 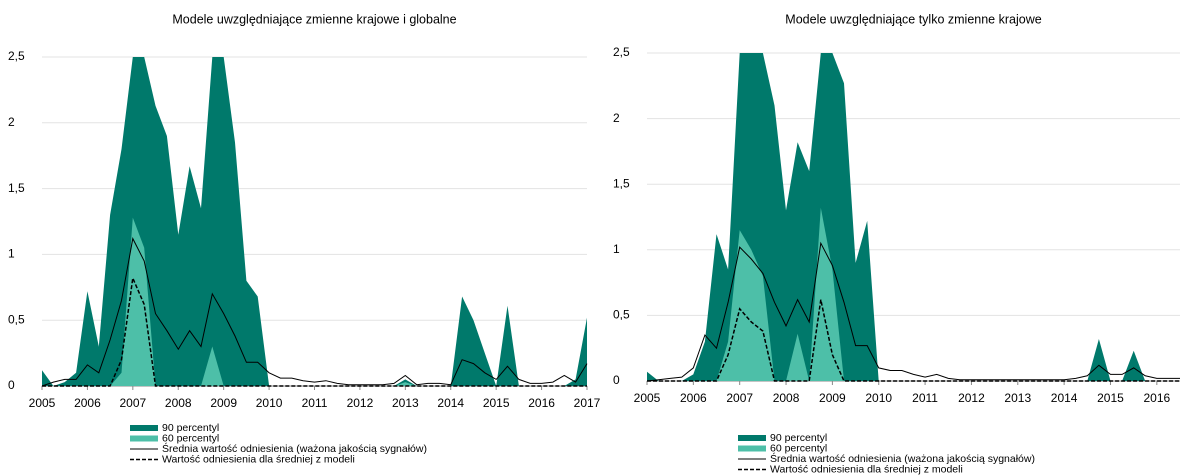 What do you see at coordinates (587, 403) in the screenshot?
I see `x-tick-label: 2017` at bounding box center [587, 403].